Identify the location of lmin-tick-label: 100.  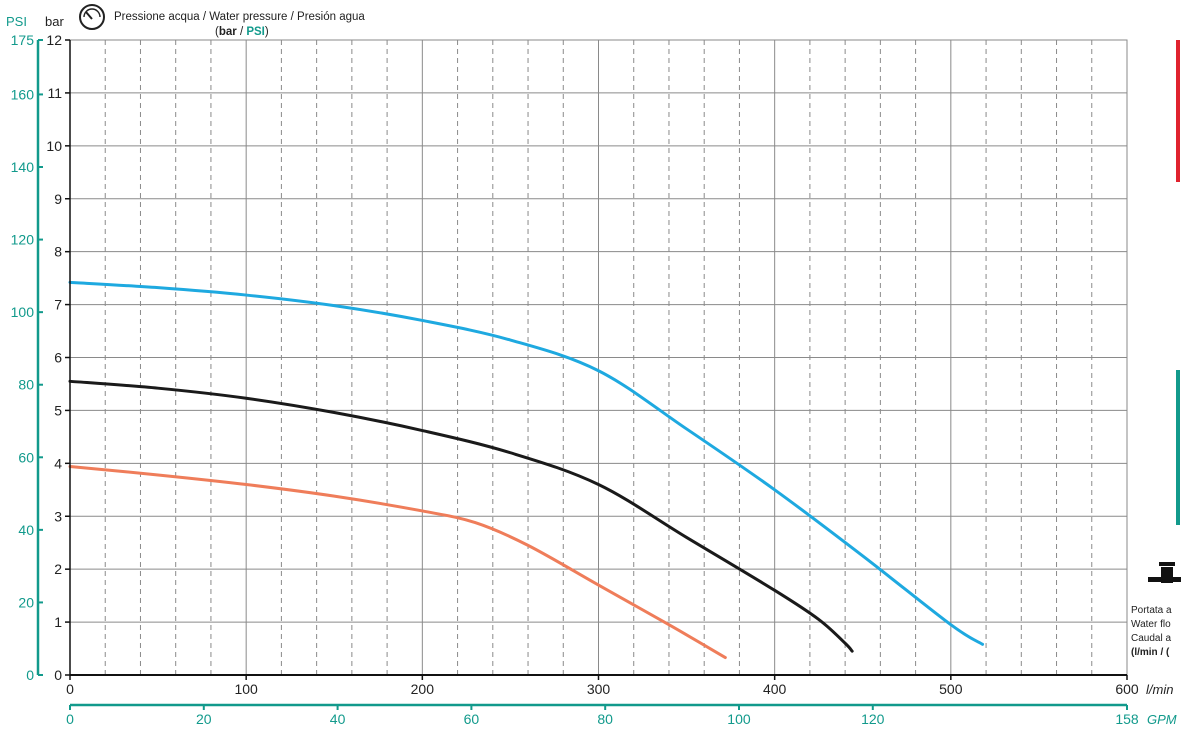
(246, 689).